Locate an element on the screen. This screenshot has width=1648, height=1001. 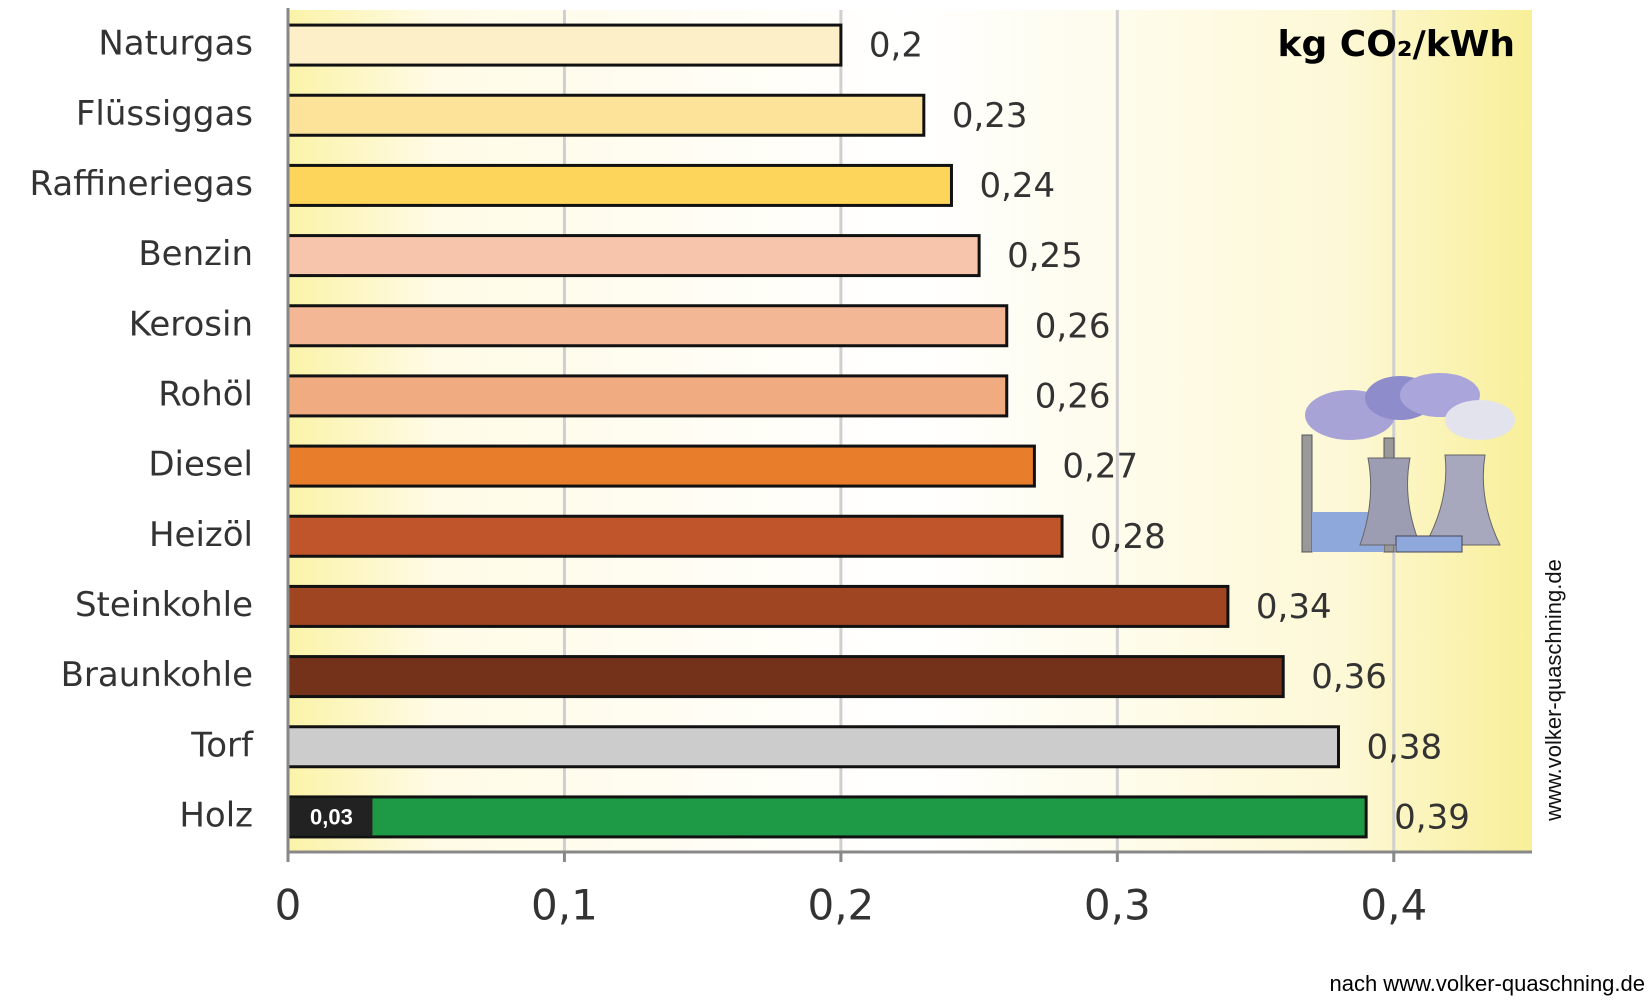
category-label: Torf is located at coordinates (222, 745).